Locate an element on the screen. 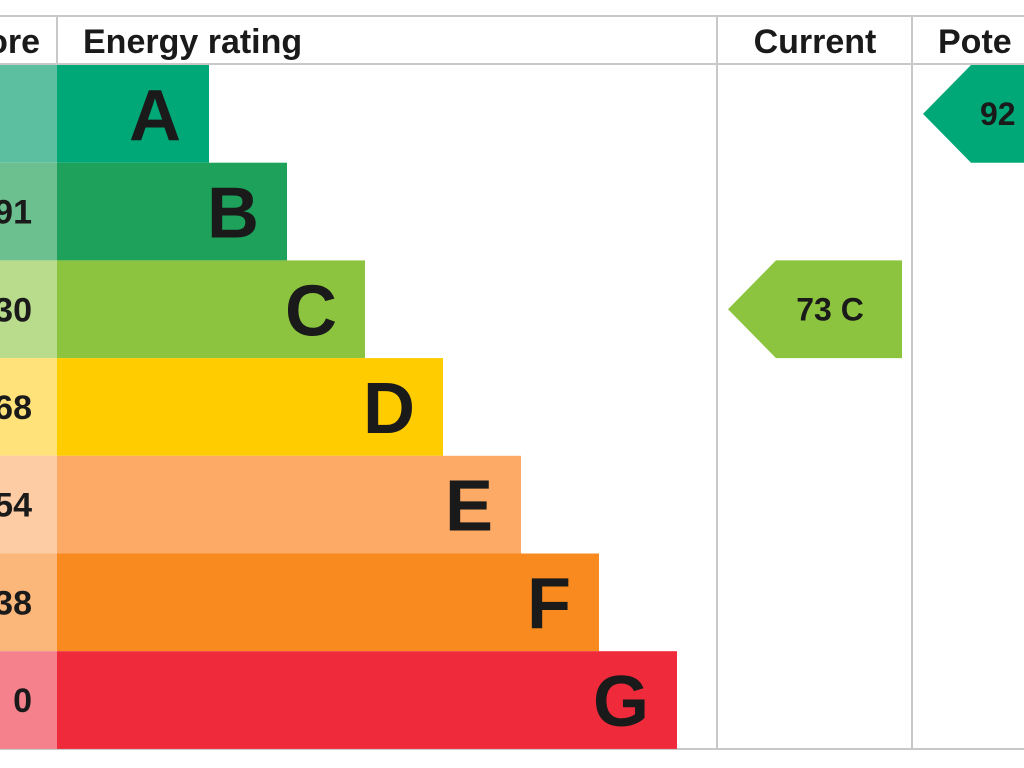 Image resolution: width=1024 pixels, height=768 pixels. potential-rating-arrow is located at coordinates (973, 114).